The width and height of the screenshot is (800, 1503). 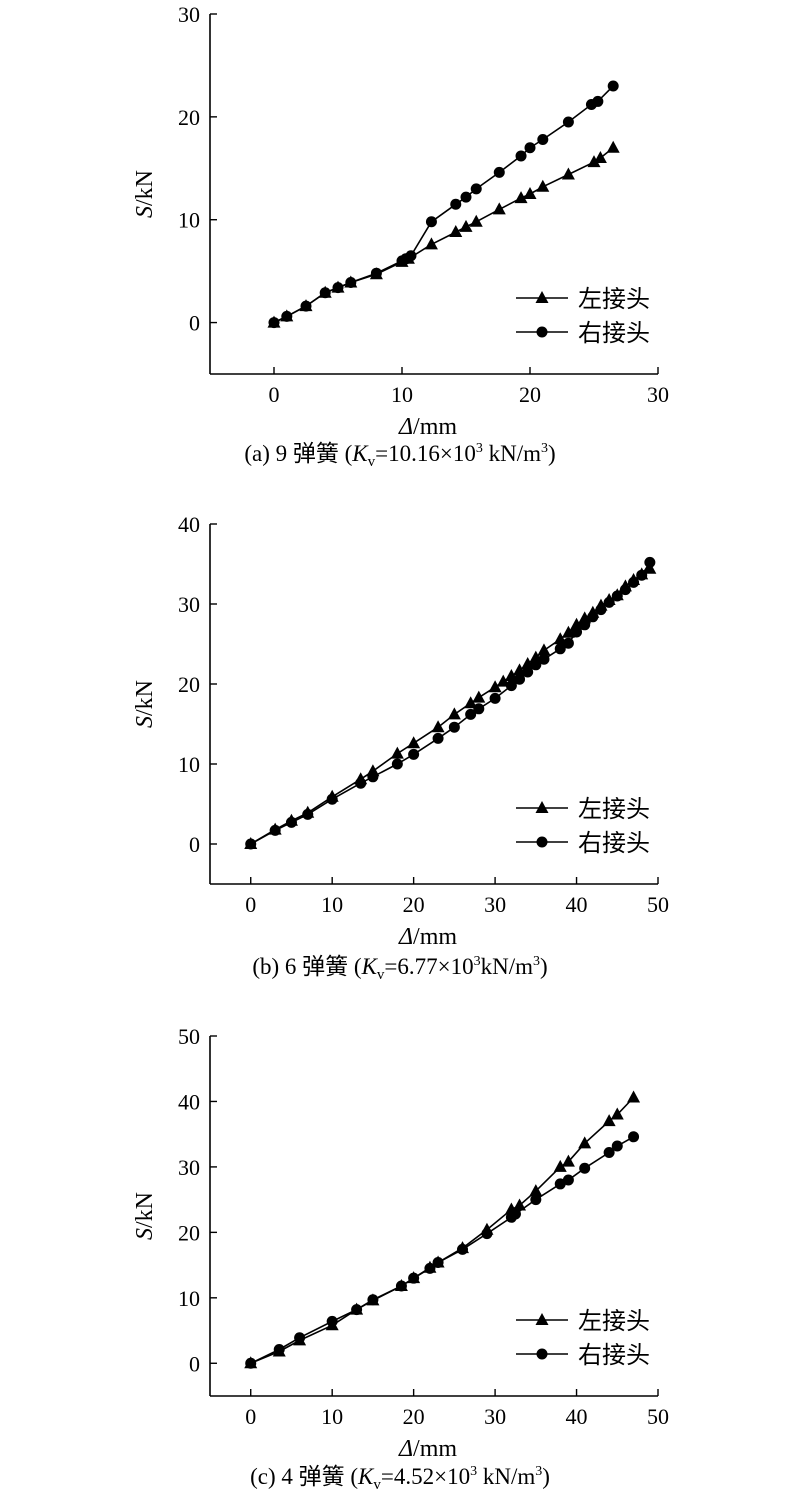 What do you see at coordinates (427, 427) in the screenshot?
I see `x-axis-label: Δ/mm` at bounding box center [427, 427].